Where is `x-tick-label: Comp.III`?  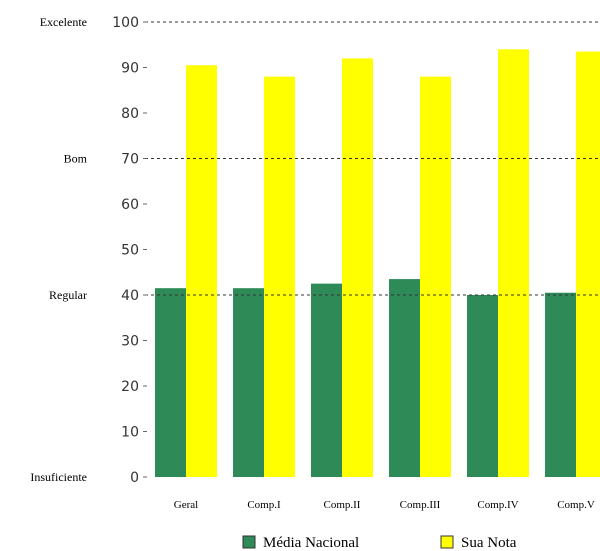 x-tick-label: Comp.III is located at coordinates (420, 505).